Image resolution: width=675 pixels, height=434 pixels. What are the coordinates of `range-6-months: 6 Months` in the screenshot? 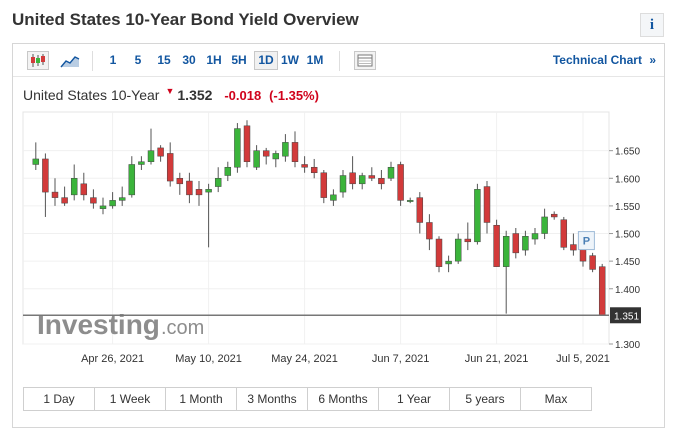 It's located at (343, 399).